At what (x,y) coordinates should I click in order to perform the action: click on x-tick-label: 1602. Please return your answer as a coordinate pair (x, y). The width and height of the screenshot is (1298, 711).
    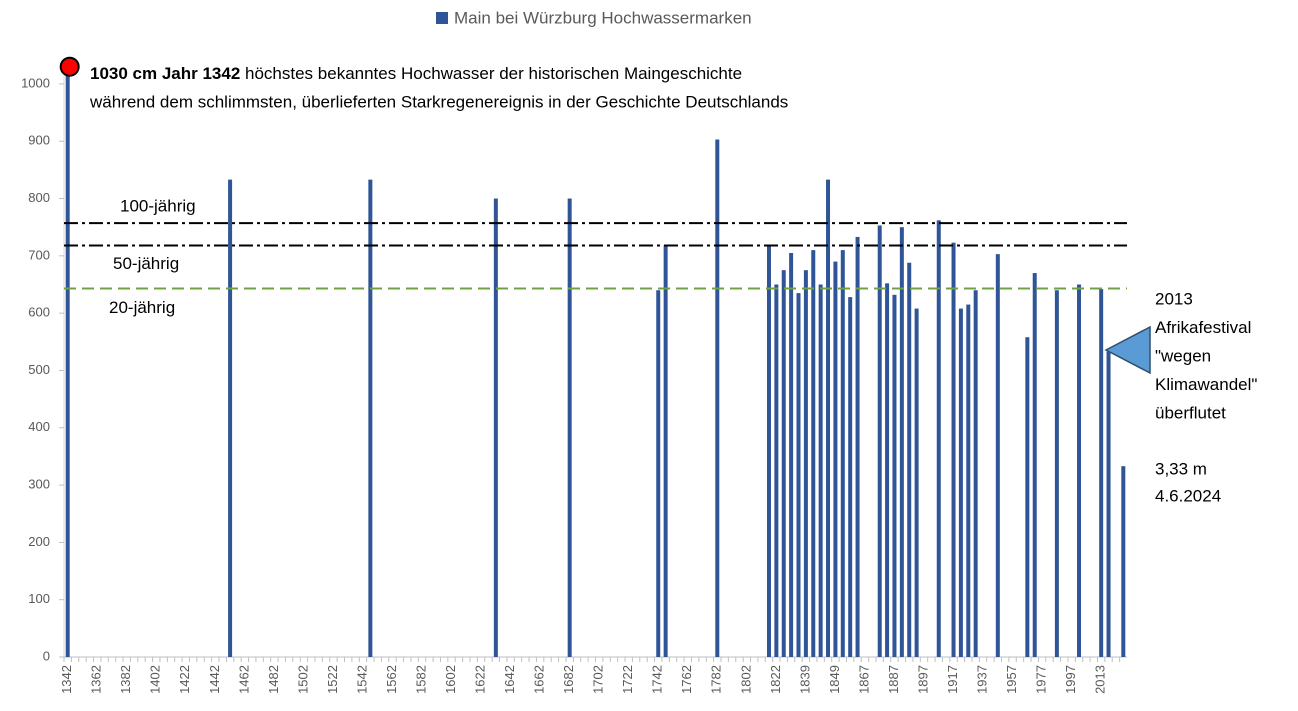
    Looking at the image, I should click on (450, 679).